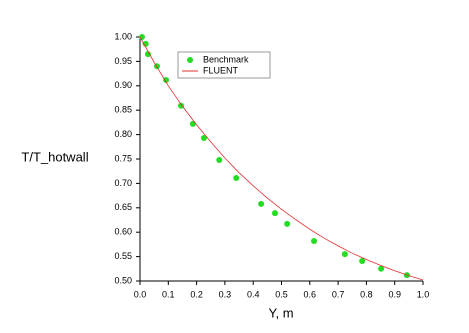 The image size is (469, 333). What do you see at coordinates (338, 294) in the screenshot?
I see `x-tick-label: 0.7` at bounding box center [338, 294].